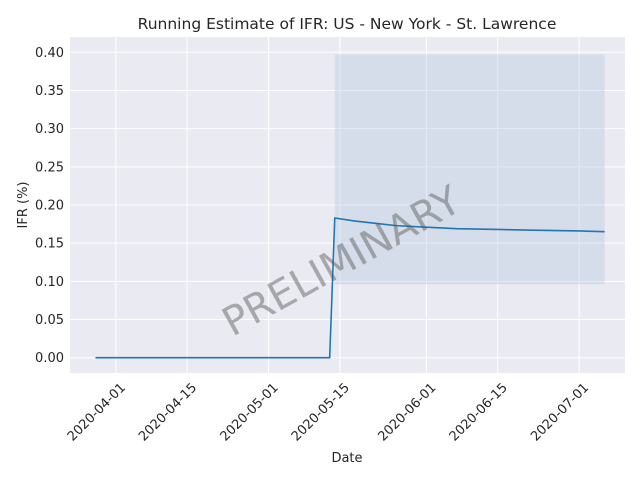  I want to click on y-tick-label: 0.35, so click(49, 91).